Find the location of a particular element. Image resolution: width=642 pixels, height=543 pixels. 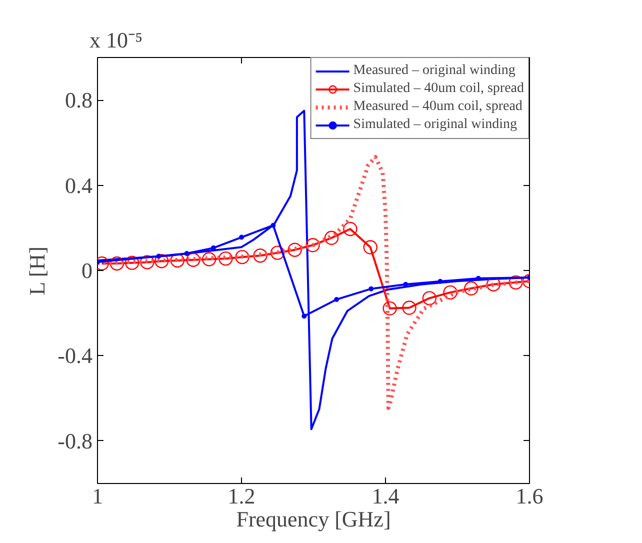

x-tick-label: 1.4 is located at coordinates (386, 496).